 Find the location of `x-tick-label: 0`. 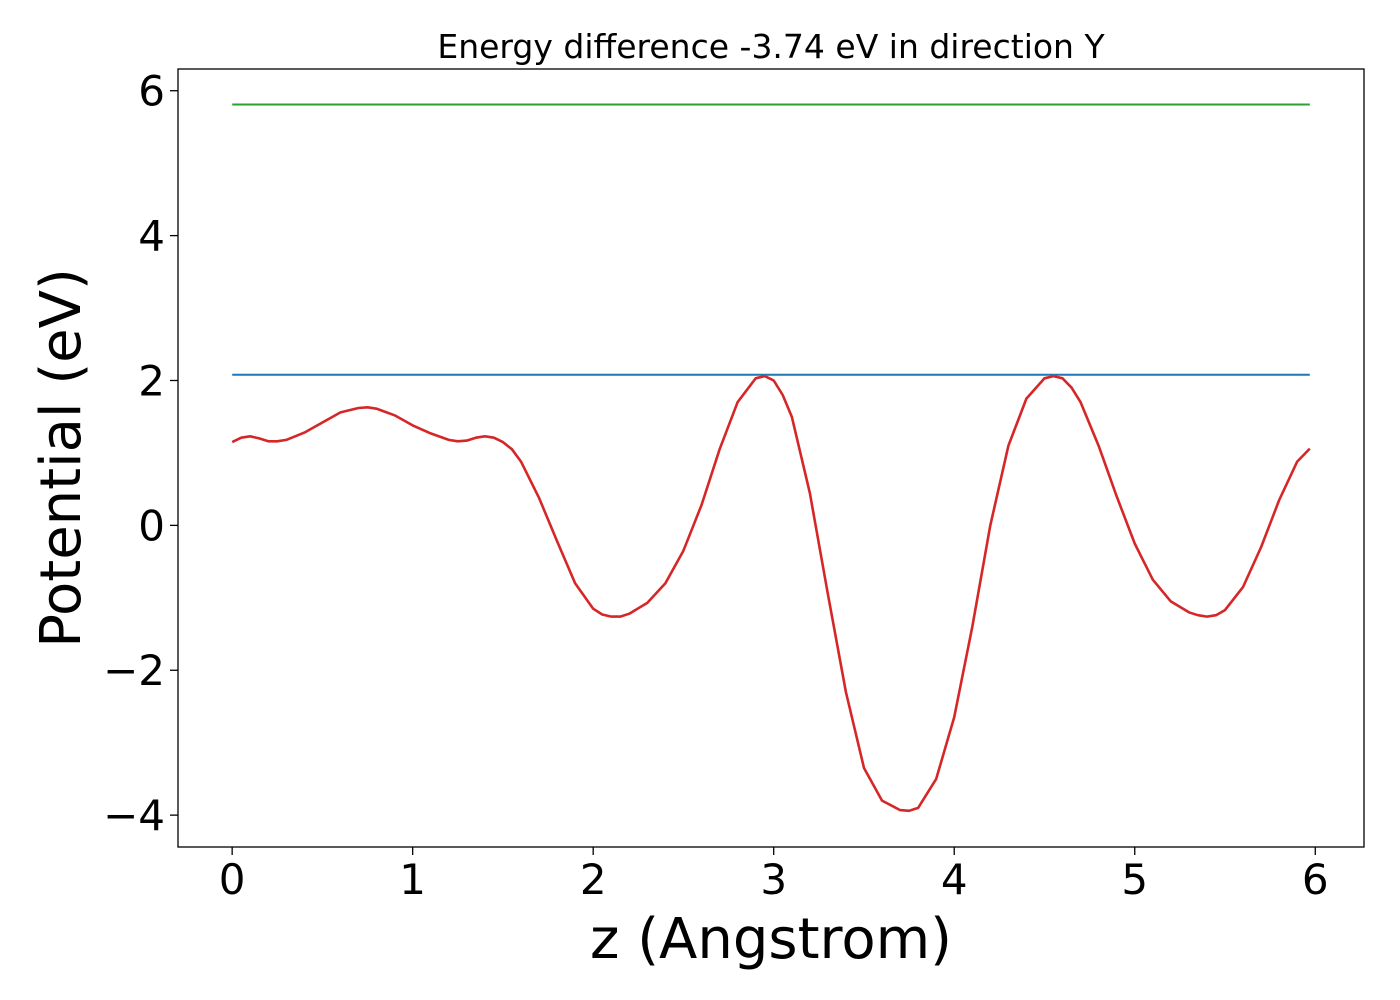

x-tick-label: 0 is located at coordinates (232, 879).